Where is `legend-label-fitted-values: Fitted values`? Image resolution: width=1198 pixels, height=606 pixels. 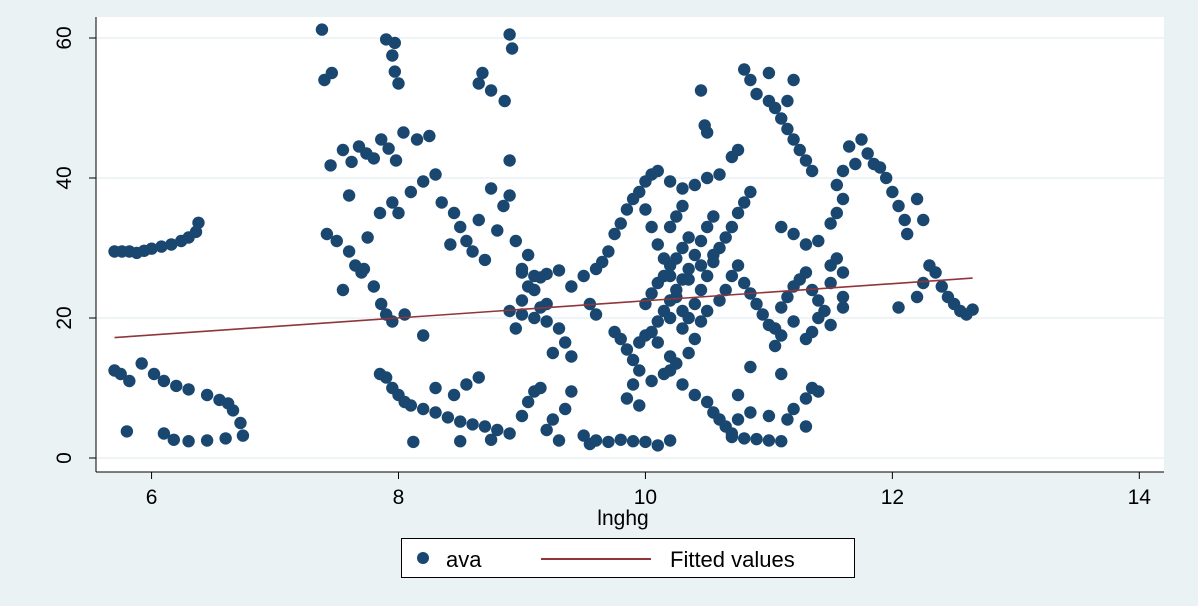
legend-label-fitted-values: Fitted values is located at coordinates (732, 559).